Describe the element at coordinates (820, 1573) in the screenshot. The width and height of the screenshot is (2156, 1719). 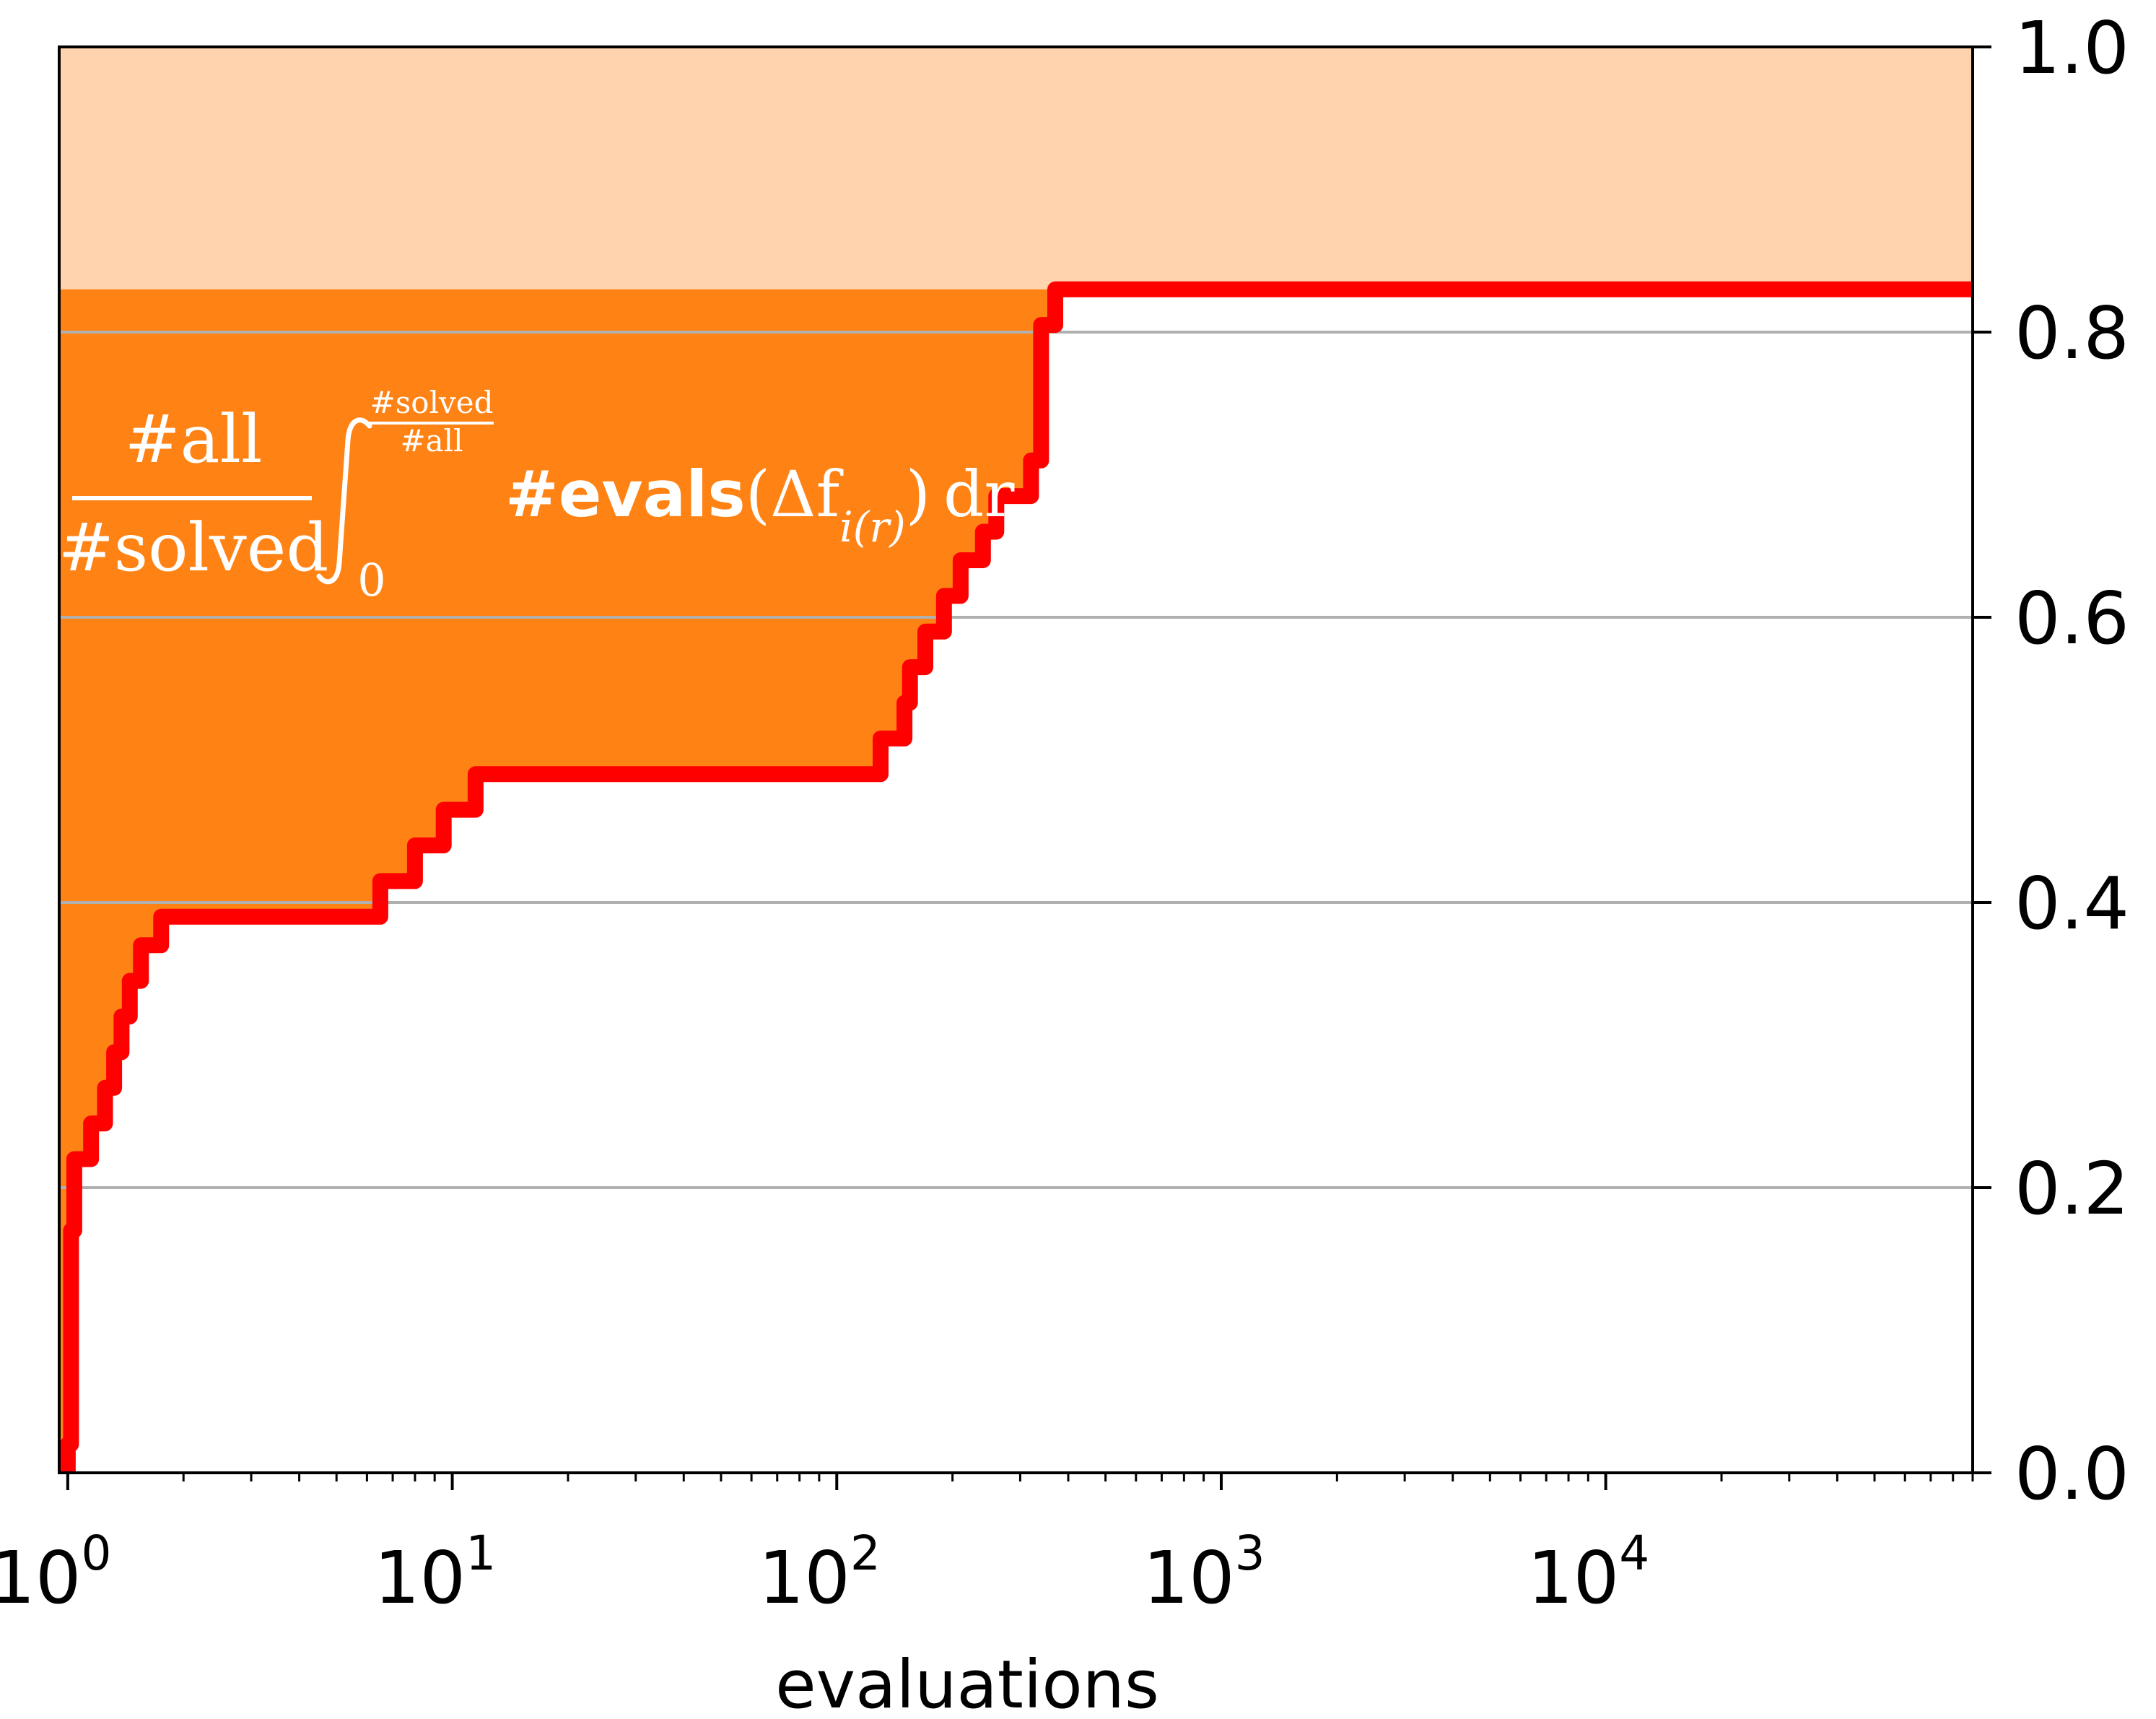
I see `x-tick-label-2: 10²` at that location.